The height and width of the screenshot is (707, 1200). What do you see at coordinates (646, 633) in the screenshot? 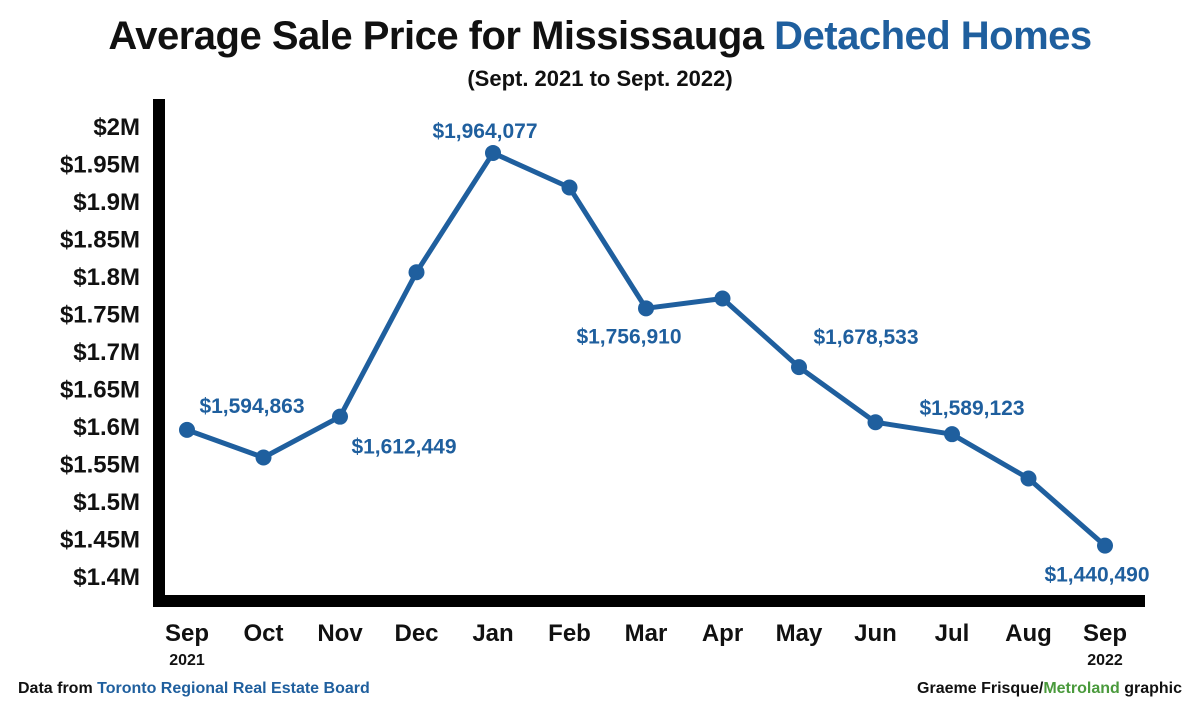
I see `x-tick-label: Mar` at bounding box center [646, 633].